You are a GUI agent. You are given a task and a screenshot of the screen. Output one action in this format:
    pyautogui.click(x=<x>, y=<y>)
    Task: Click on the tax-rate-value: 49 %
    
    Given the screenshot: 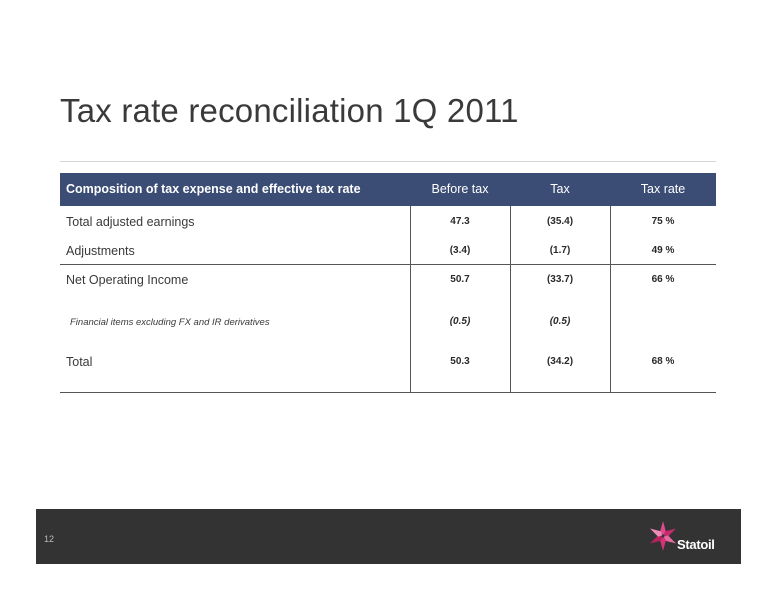 What is the action you would take?
    pyautogui.click(x=663, y=250)
    